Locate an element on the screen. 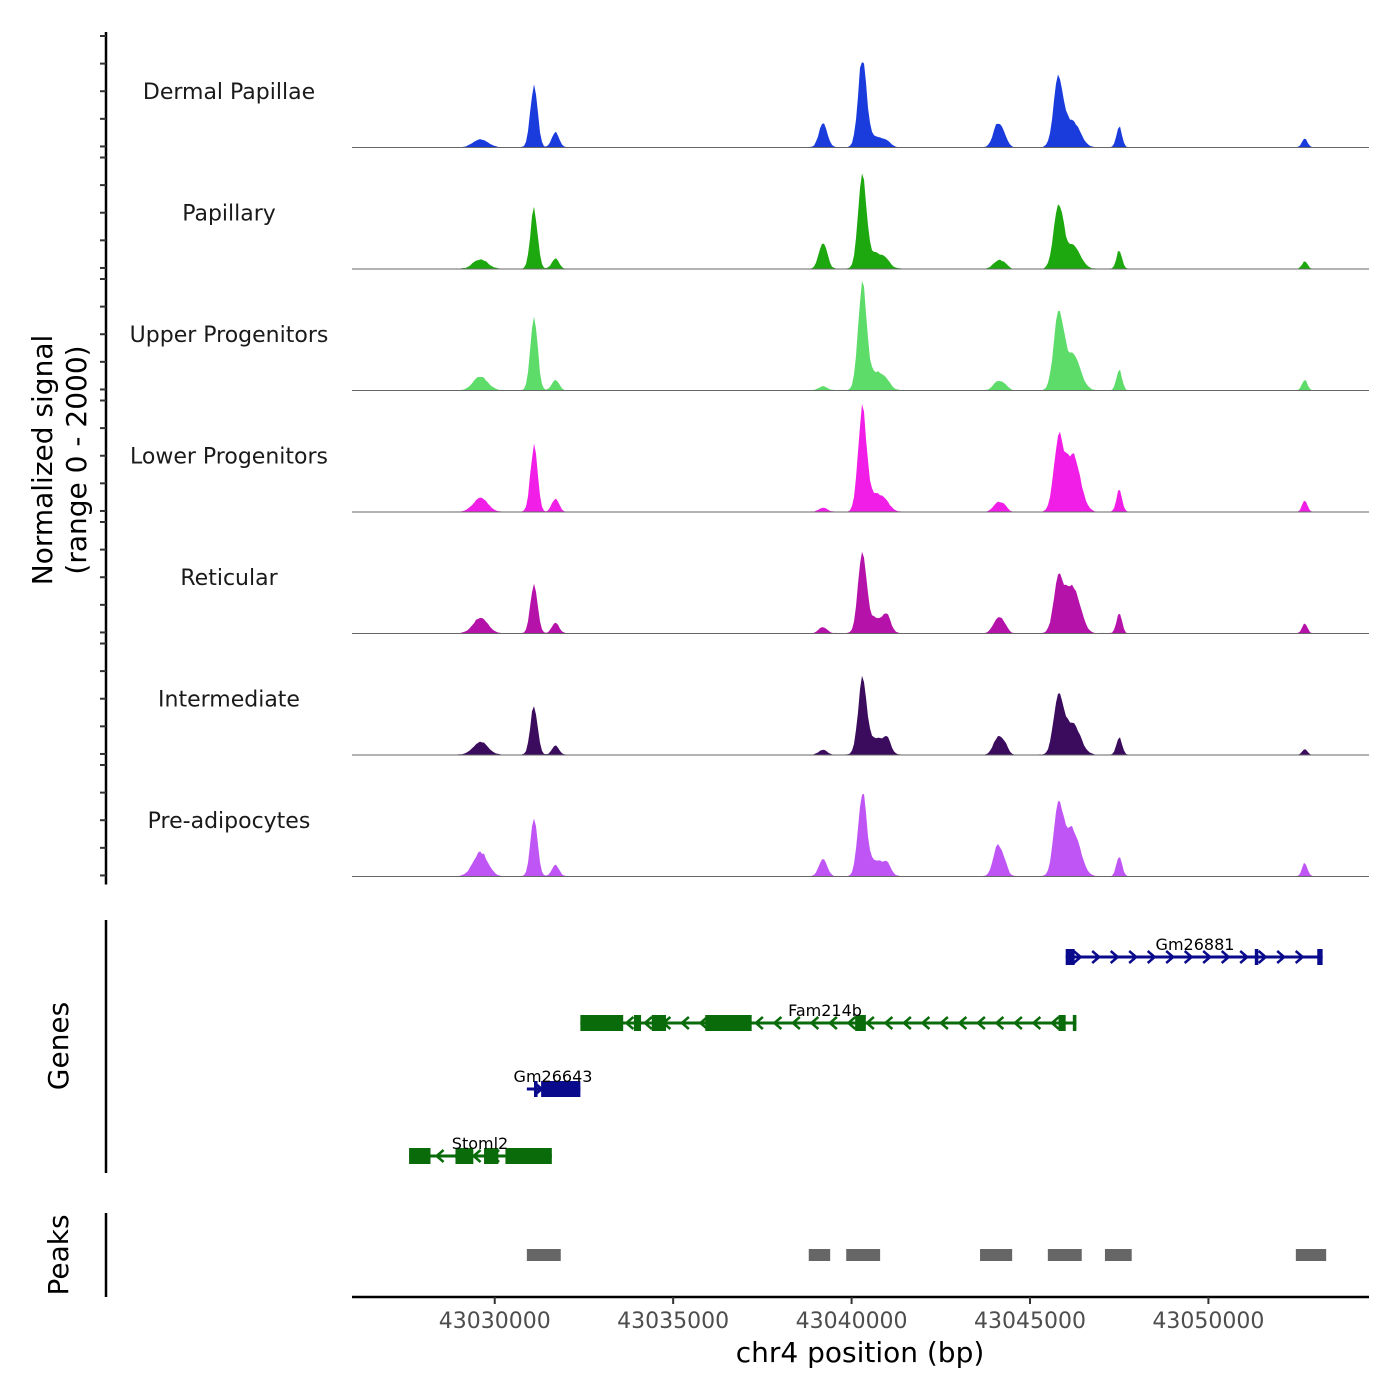  x-axis-ticks: 43030000 43035000 43040000 43045000 43050000 is located at coordinates (851, 1315).